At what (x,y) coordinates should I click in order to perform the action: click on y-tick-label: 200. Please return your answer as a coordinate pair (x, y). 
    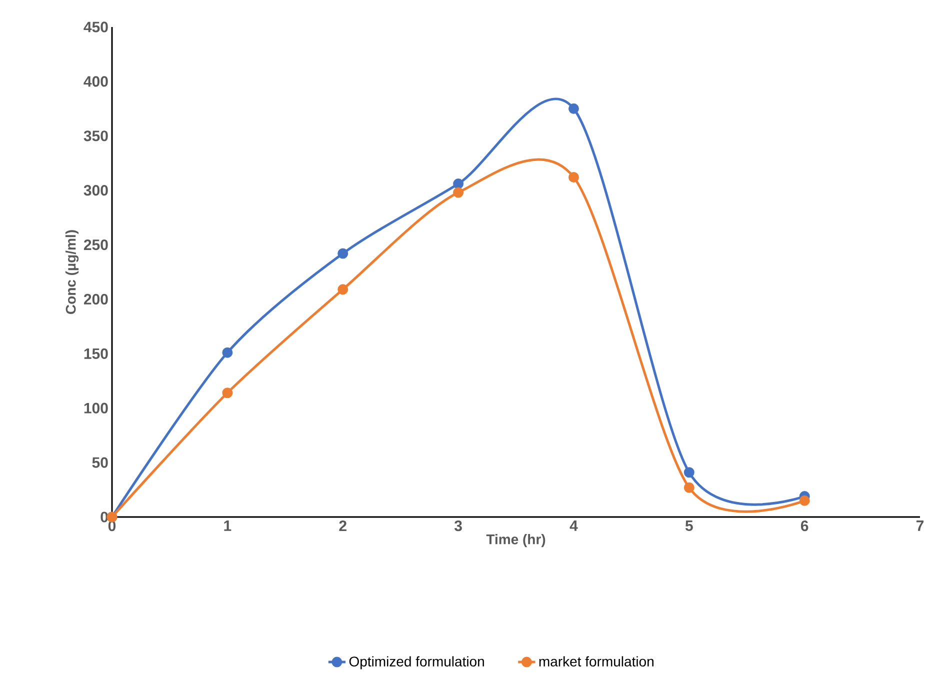
    Looking at the image, I should click on (96, 299).